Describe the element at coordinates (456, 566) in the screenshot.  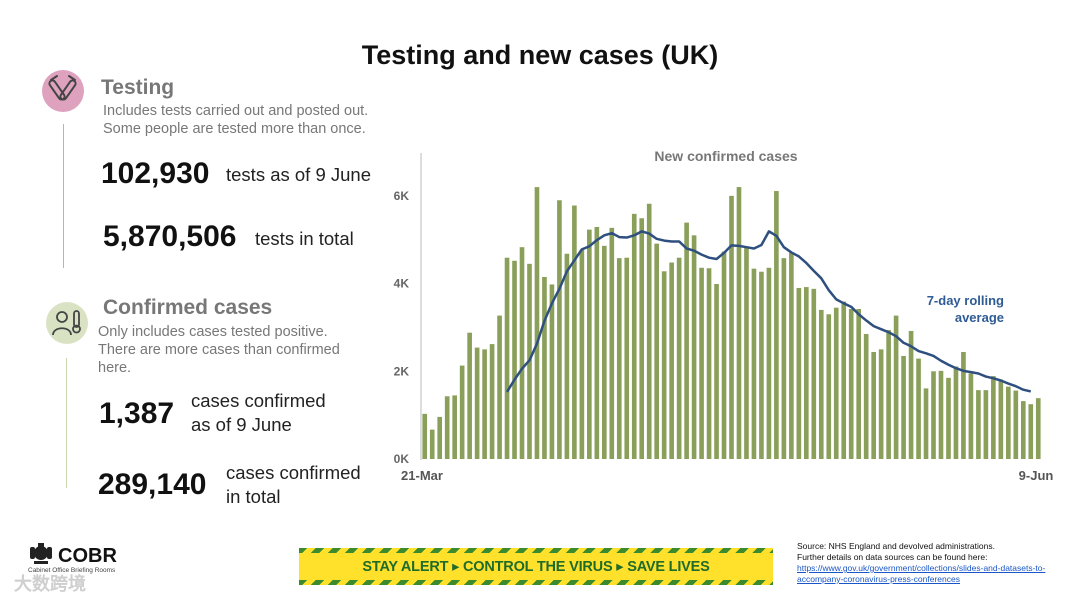
I see `banner-chevron-icon: ▸` at that location.